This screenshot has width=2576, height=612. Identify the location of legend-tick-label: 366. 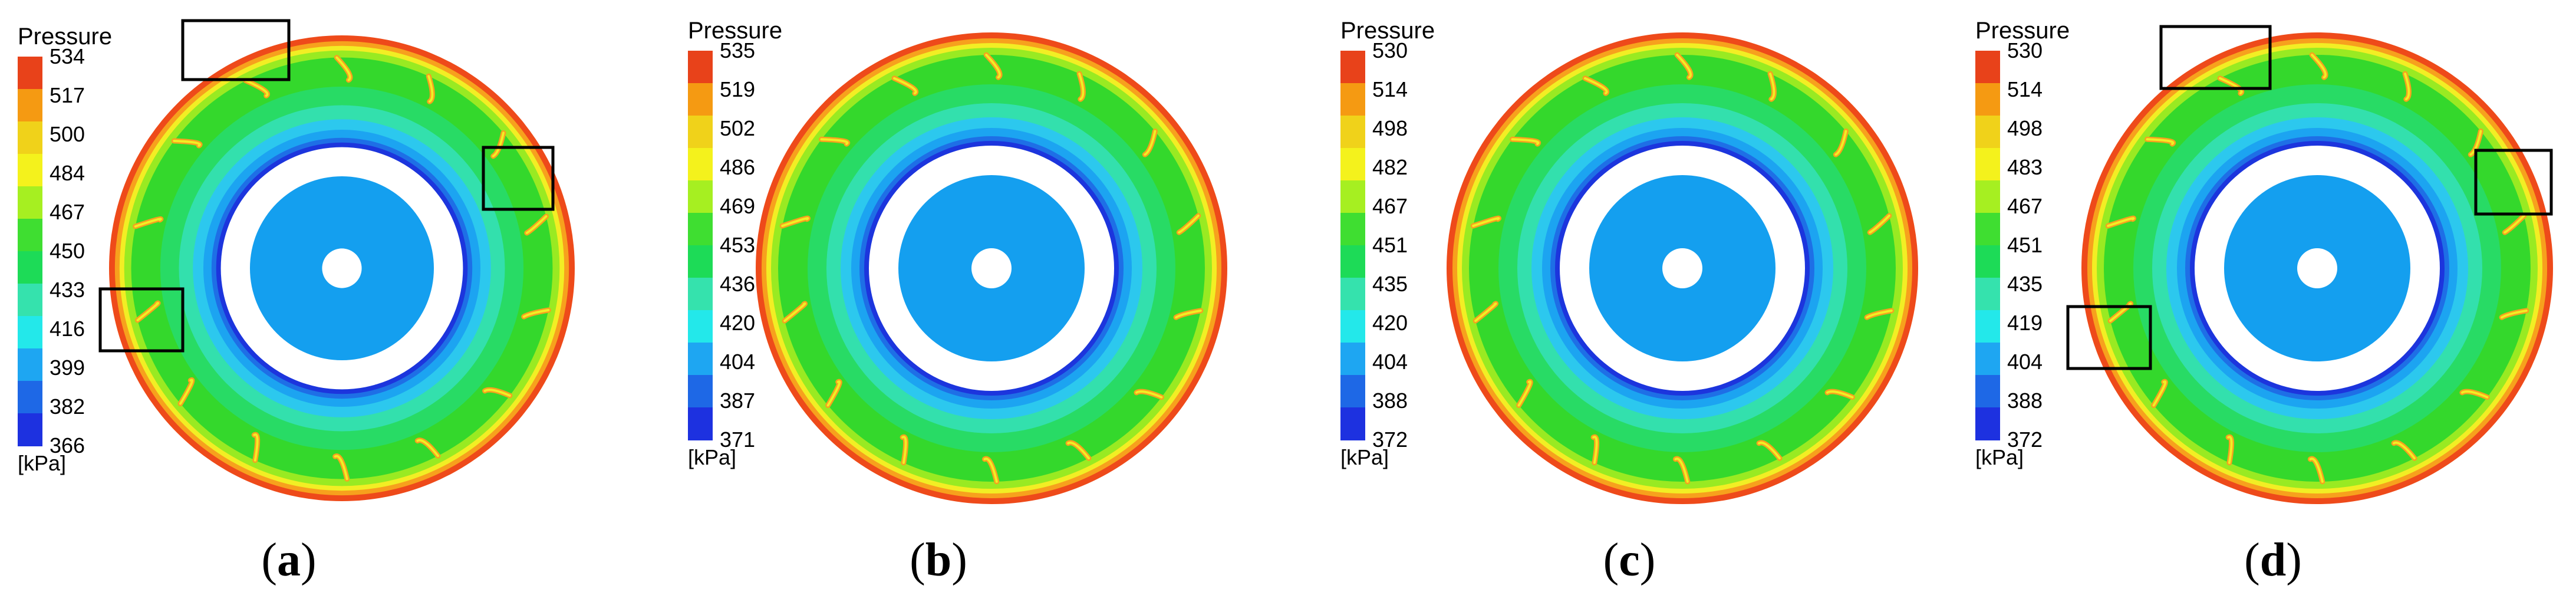
(67, 446).